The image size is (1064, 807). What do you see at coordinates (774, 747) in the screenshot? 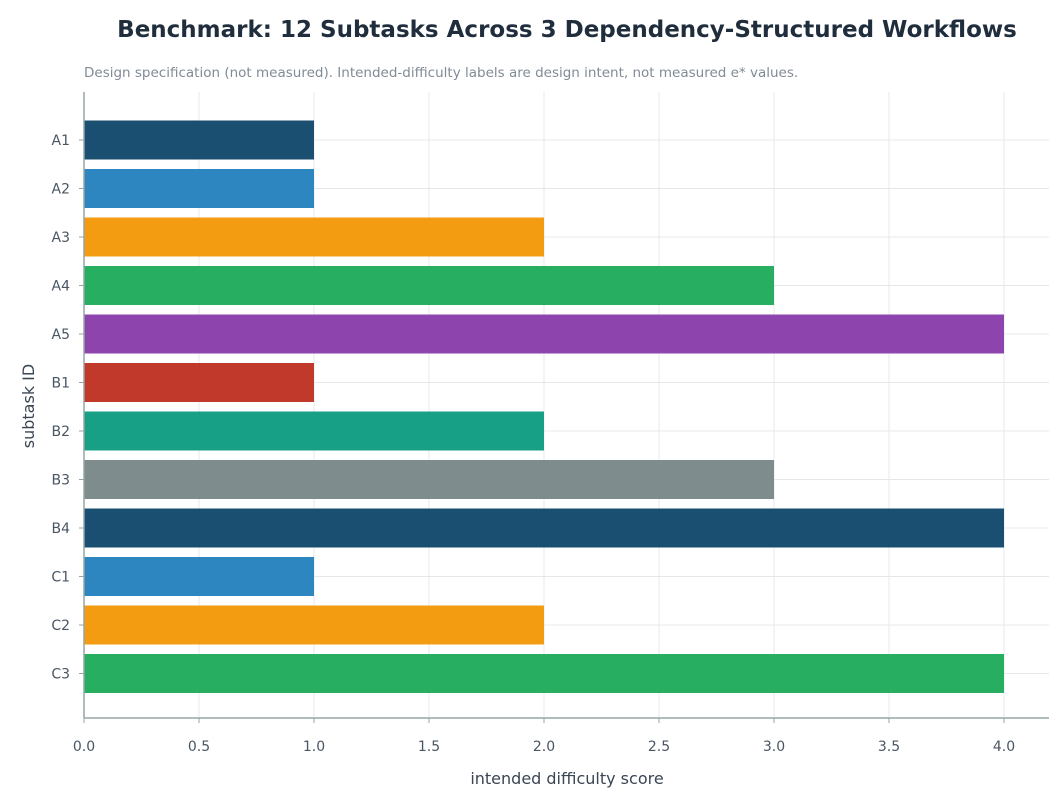
I see `x-tick-label: 3.0` at bounding box center [774, 747].